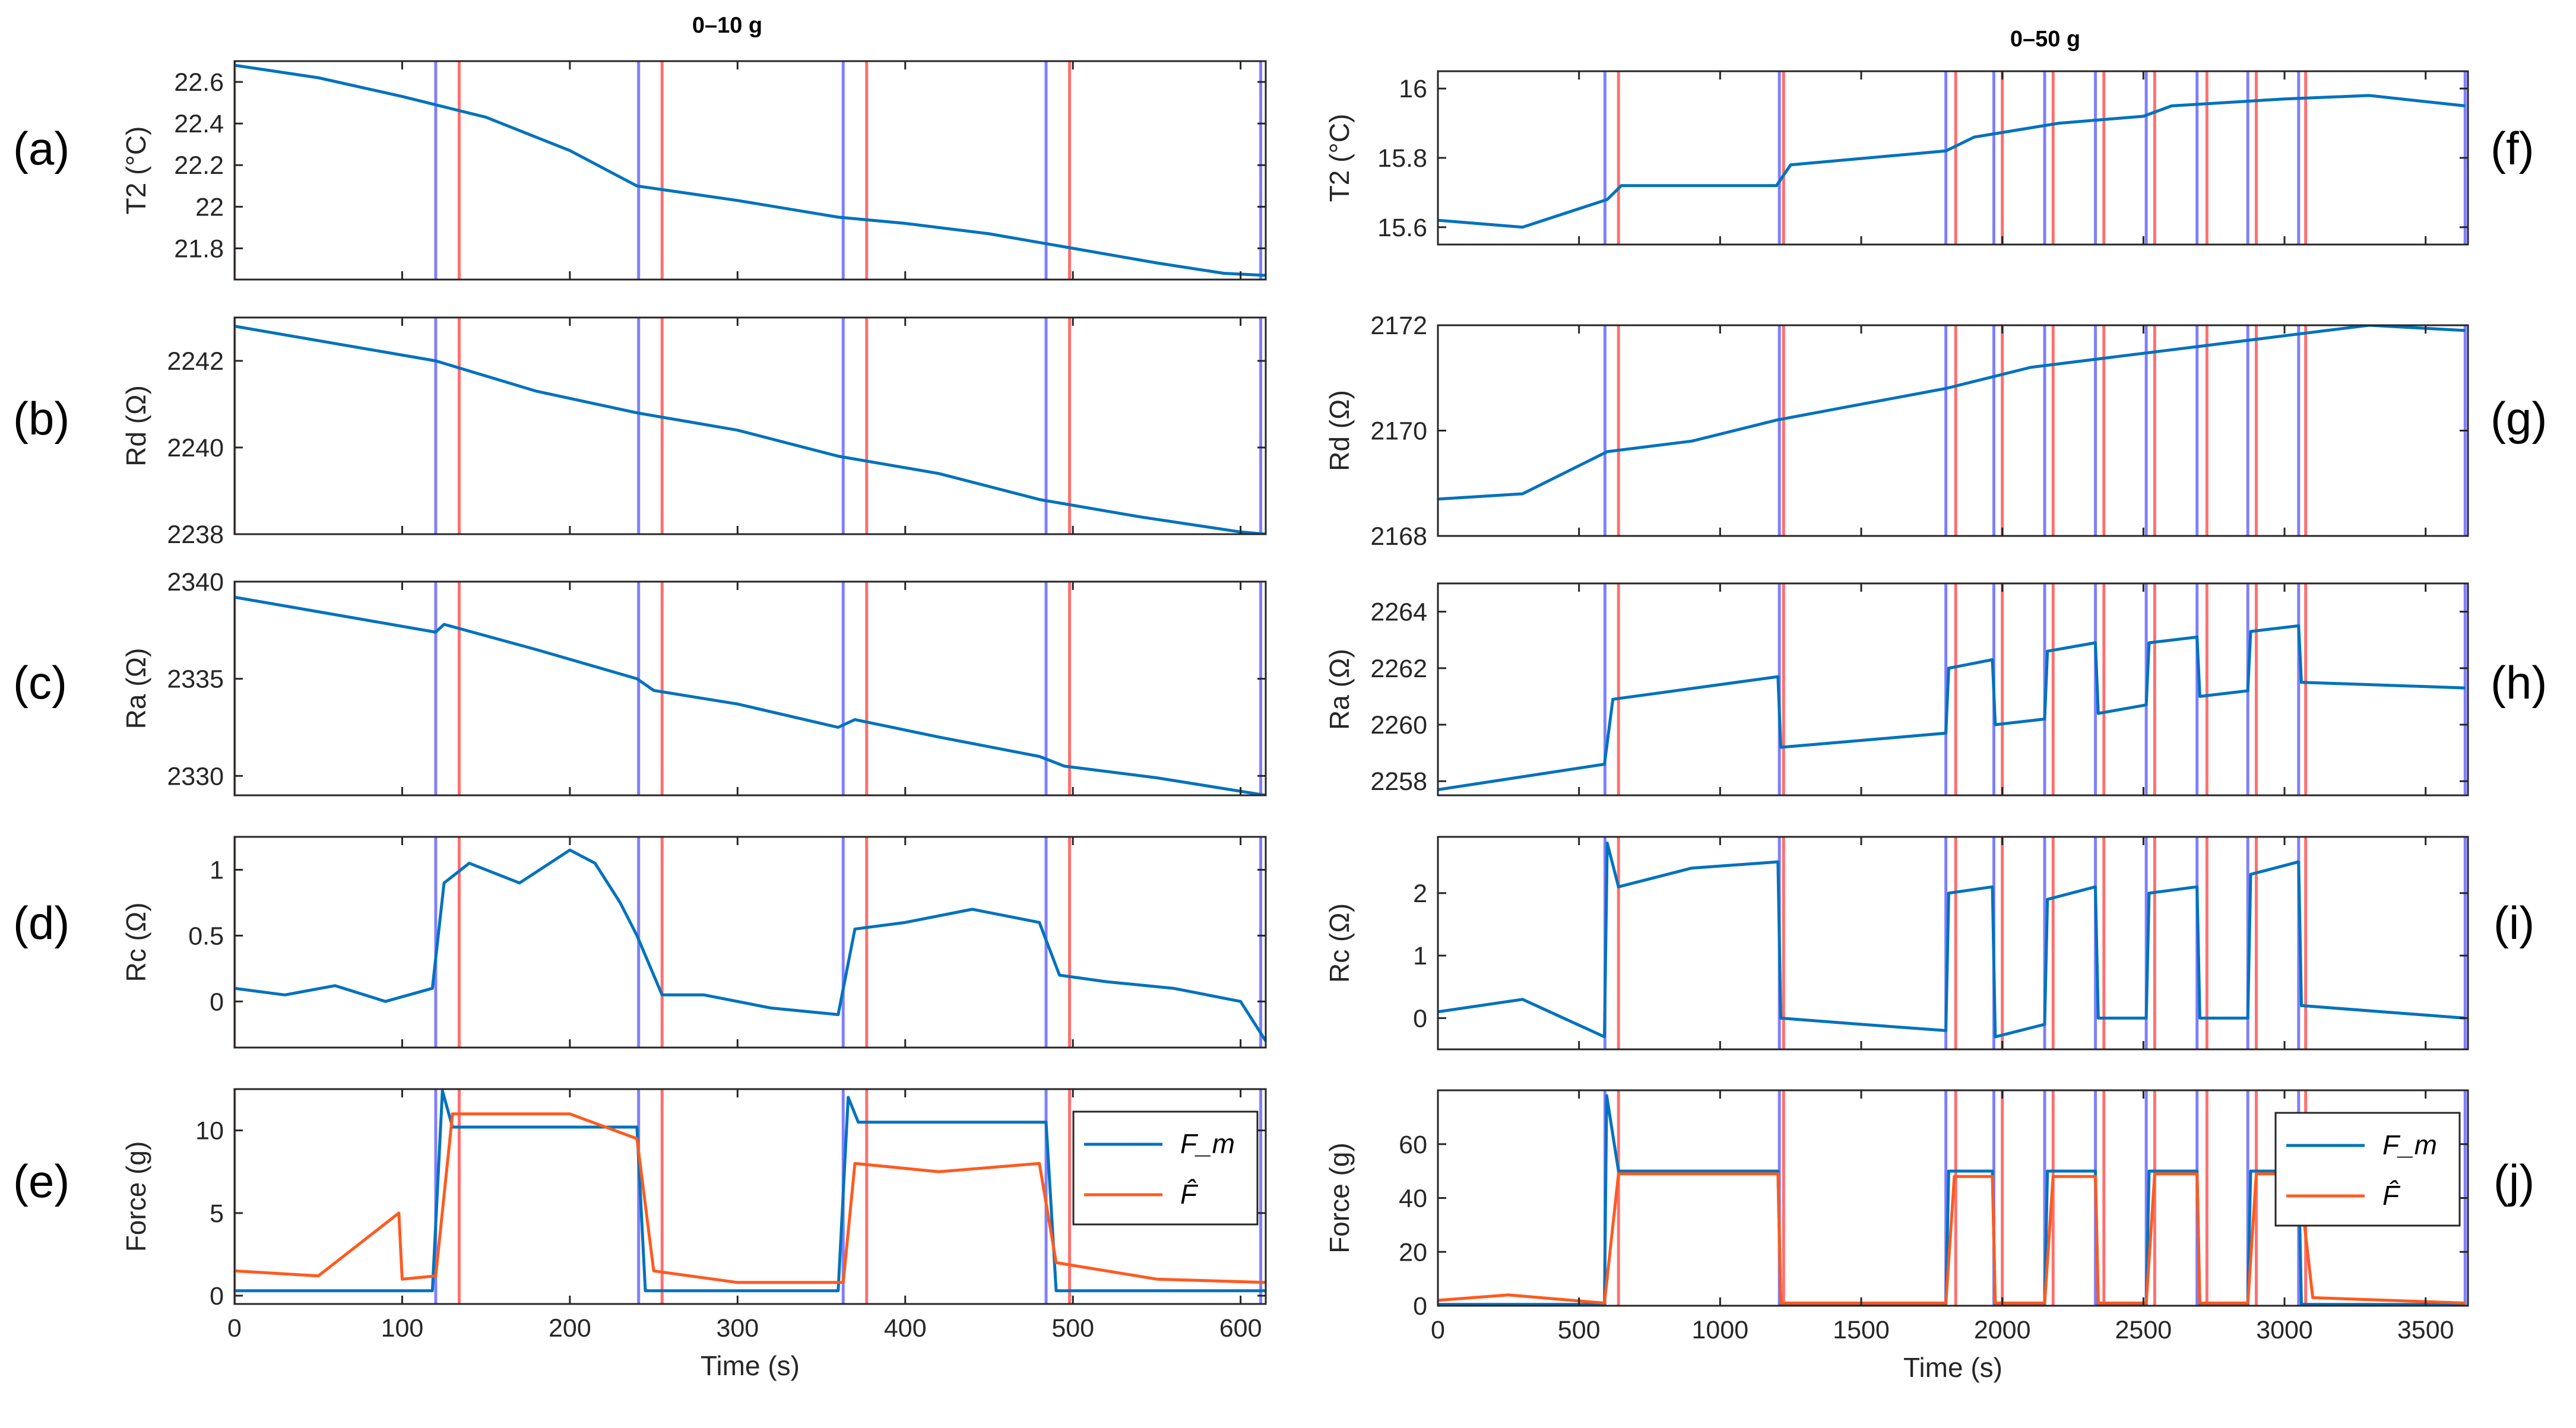  What do you see at coordinates (905, 1328) in the screenshot?
I see `xtick-label-e-4: 400` at bounding box center [905, 1328].